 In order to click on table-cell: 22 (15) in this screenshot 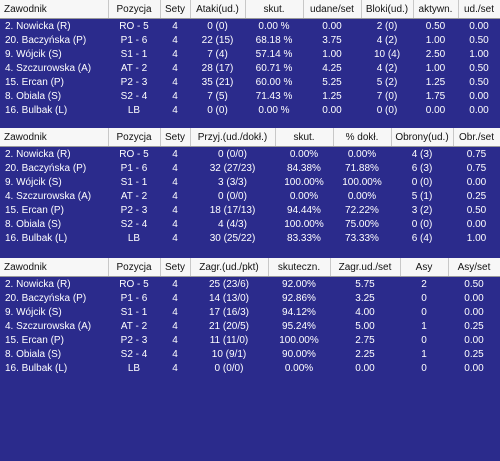, I will do `click(217, 40)`.